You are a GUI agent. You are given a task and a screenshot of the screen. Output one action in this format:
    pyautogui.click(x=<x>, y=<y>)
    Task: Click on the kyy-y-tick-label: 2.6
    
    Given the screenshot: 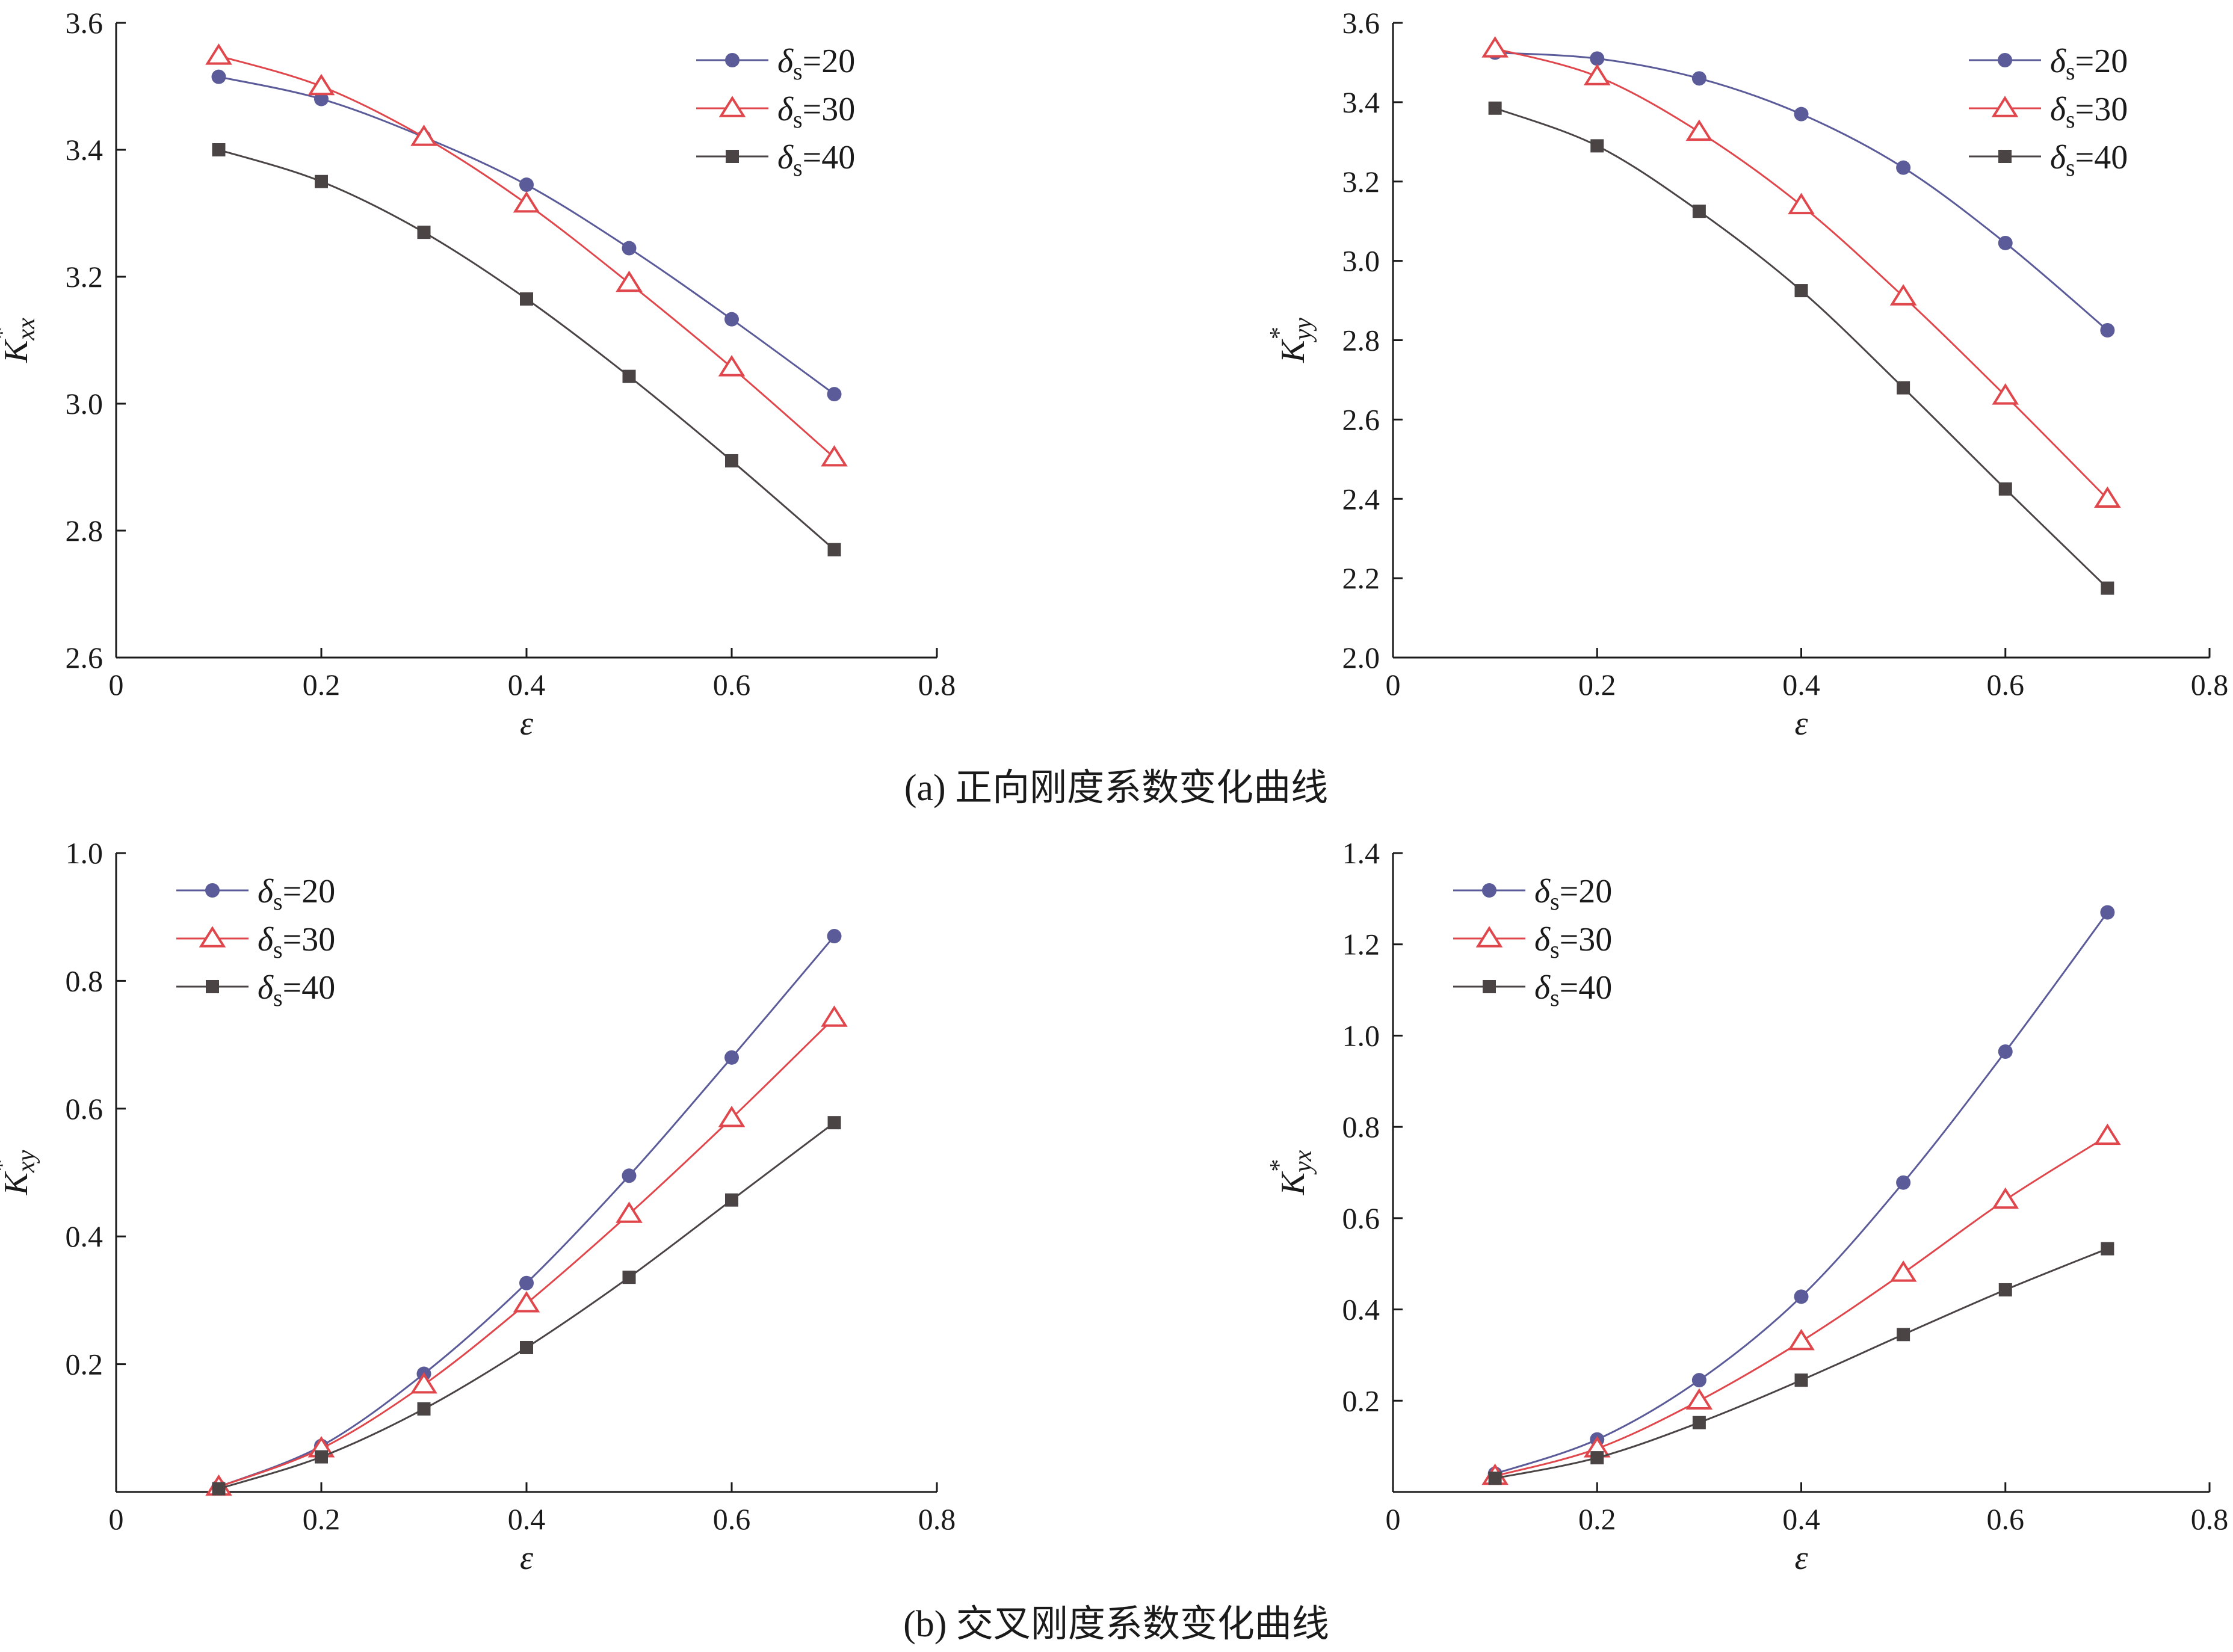 What is the action you would take?
    pyautogui.click(x=1361, y=419)
    